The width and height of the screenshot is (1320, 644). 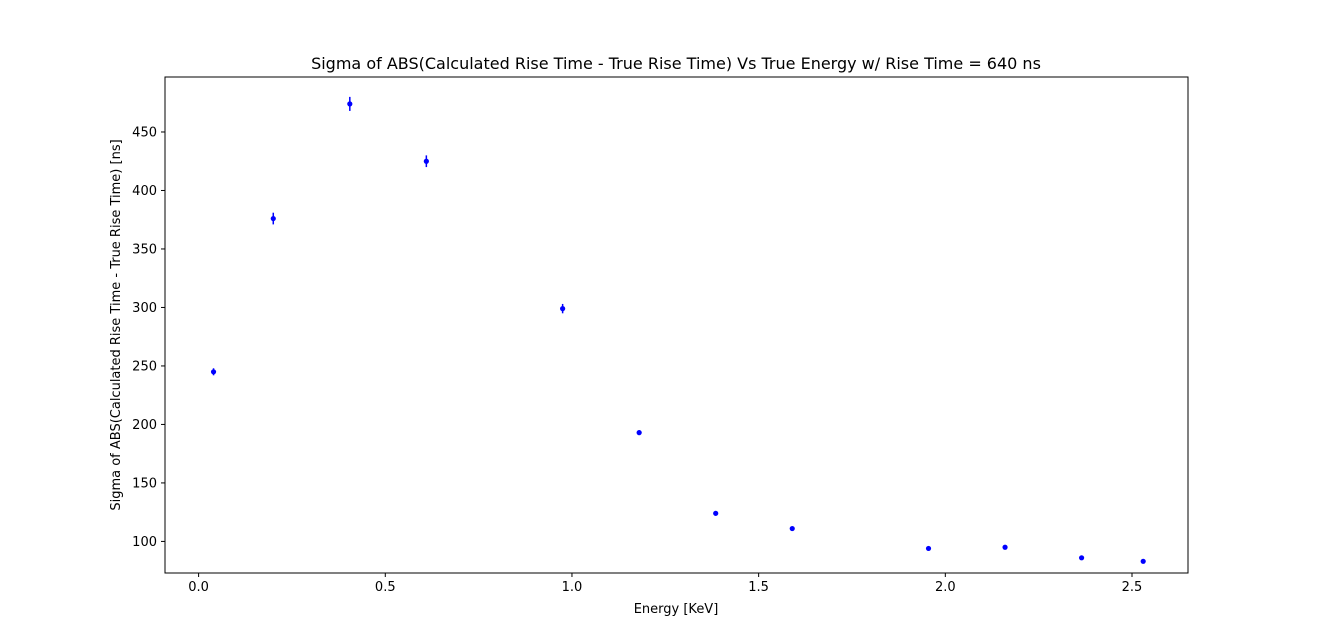 What do you see at coordinates (144, 132) in the screenshot?
I see `y-tick-label: 450` at bounding box center [144, 132].